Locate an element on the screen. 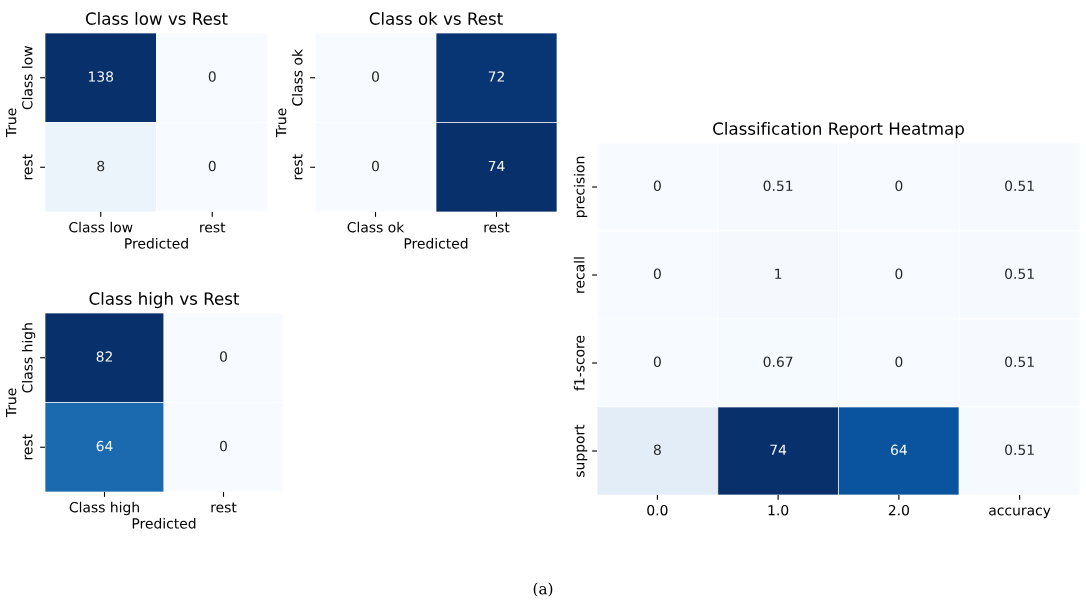 Image resolution: width=1086 pixels, height=606 pixels. y-tick-label: f1-score is located at coordinates (579, 363).